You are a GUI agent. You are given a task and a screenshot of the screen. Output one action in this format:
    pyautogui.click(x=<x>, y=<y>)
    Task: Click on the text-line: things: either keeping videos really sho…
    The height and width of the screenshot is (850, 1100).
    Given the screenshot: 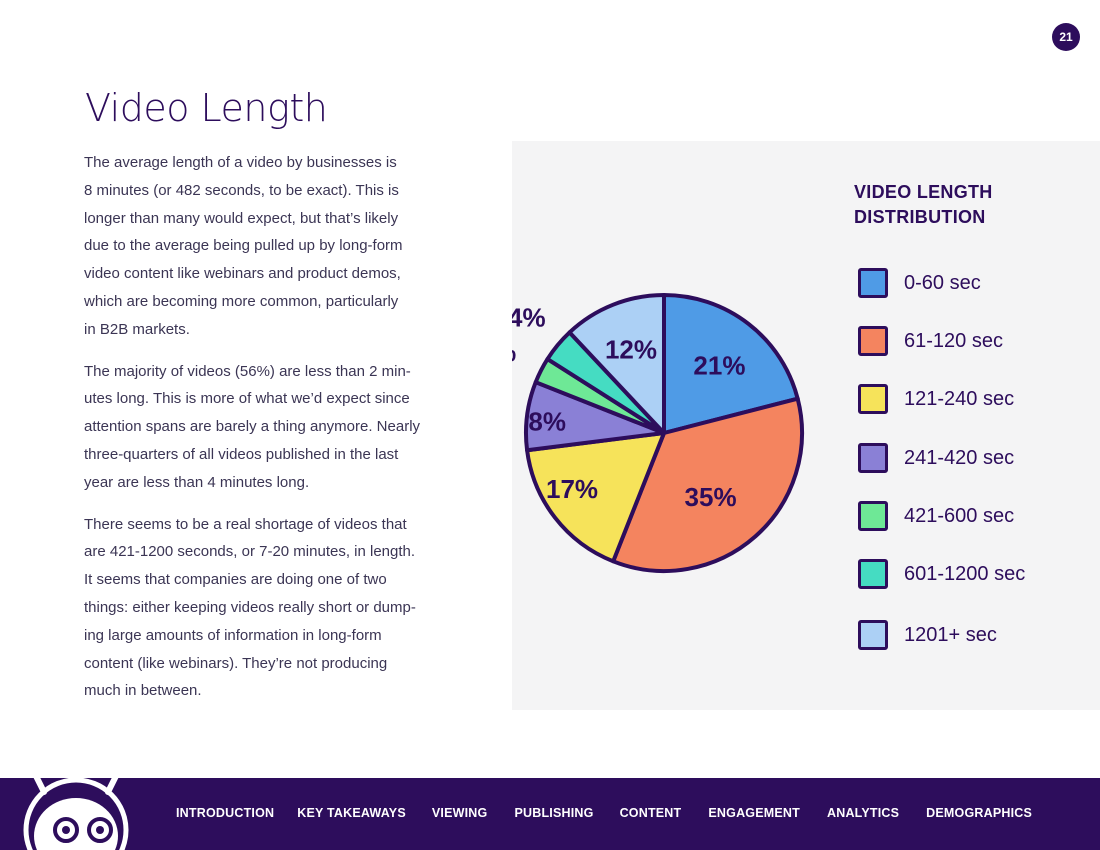 What is the action you would take?
    pyautogui.click(x=250, y=607)
    